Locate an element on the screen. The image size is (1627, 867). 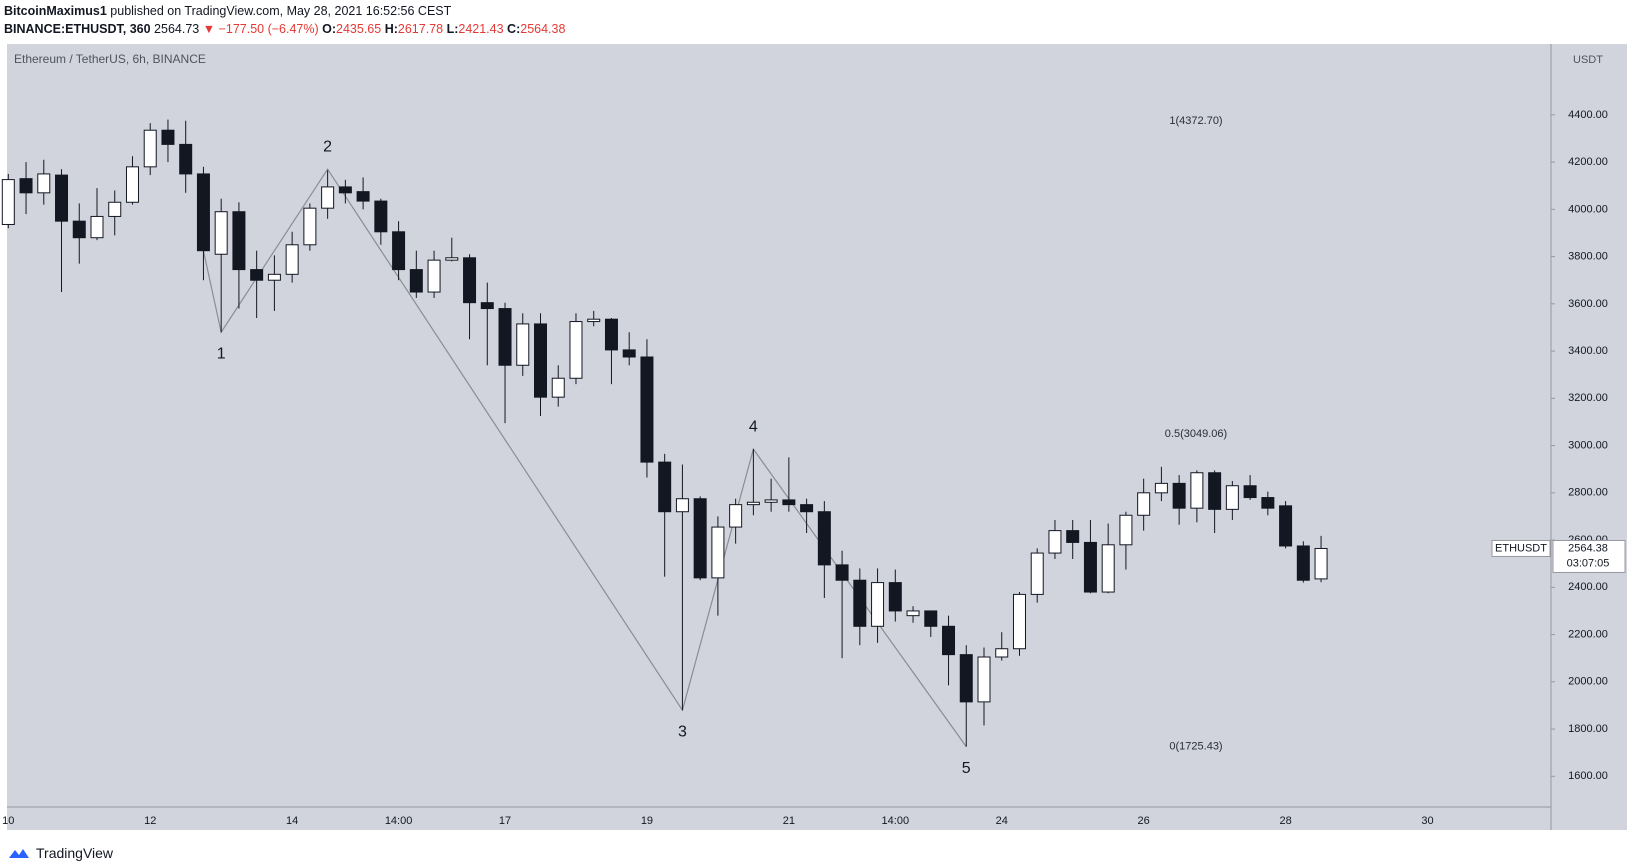
countdown: 03:07:05 is located at coordinates (1588, 563).